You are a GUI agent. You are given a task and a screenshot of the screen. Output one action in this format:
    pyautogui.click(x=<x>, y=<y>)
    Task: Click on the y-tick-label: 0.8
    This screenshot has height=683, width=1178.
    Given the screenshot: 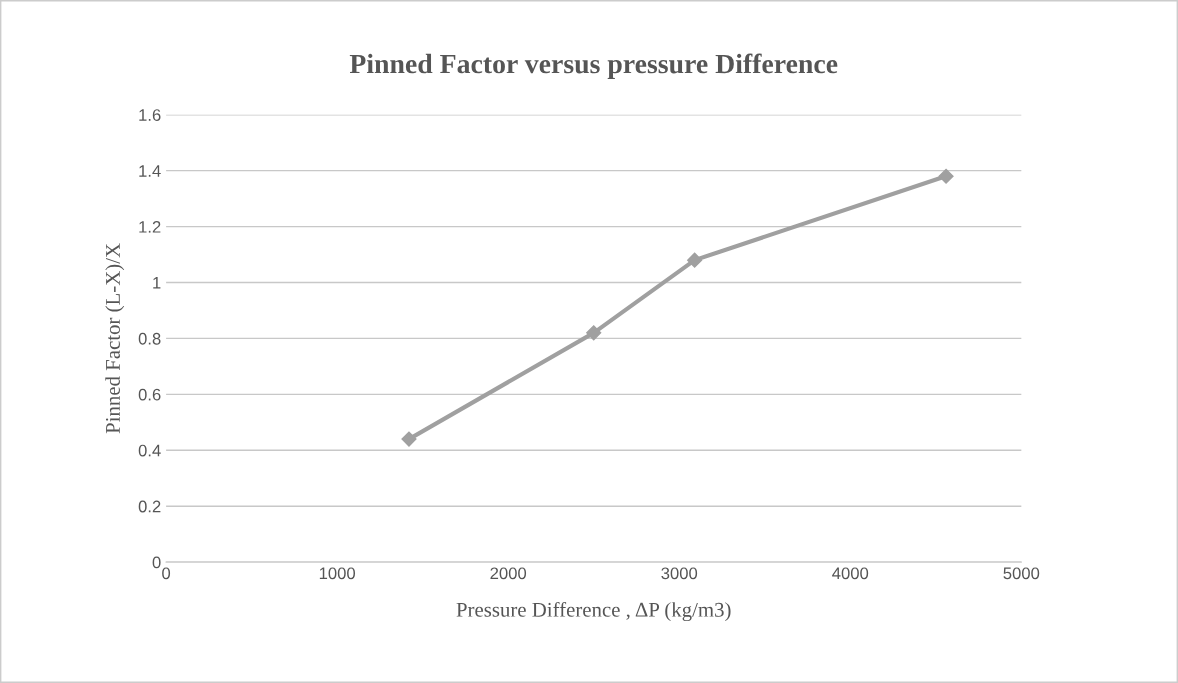 What is the action you would take?
    pyautogui.click(x=149, y=338)
    